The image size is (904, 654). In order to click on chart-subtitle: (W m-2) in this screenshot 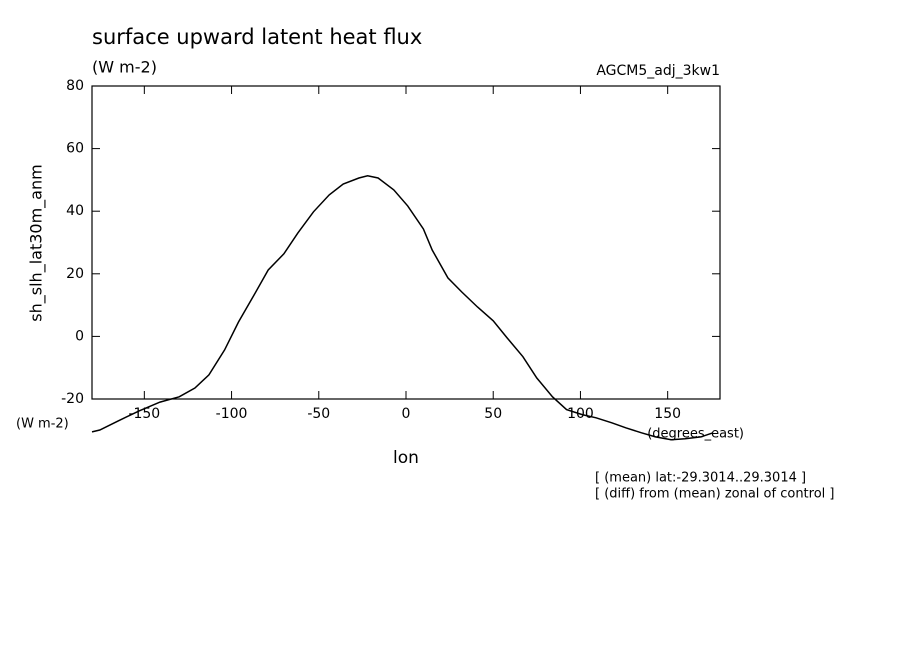, I will do `click(124, 67)`.